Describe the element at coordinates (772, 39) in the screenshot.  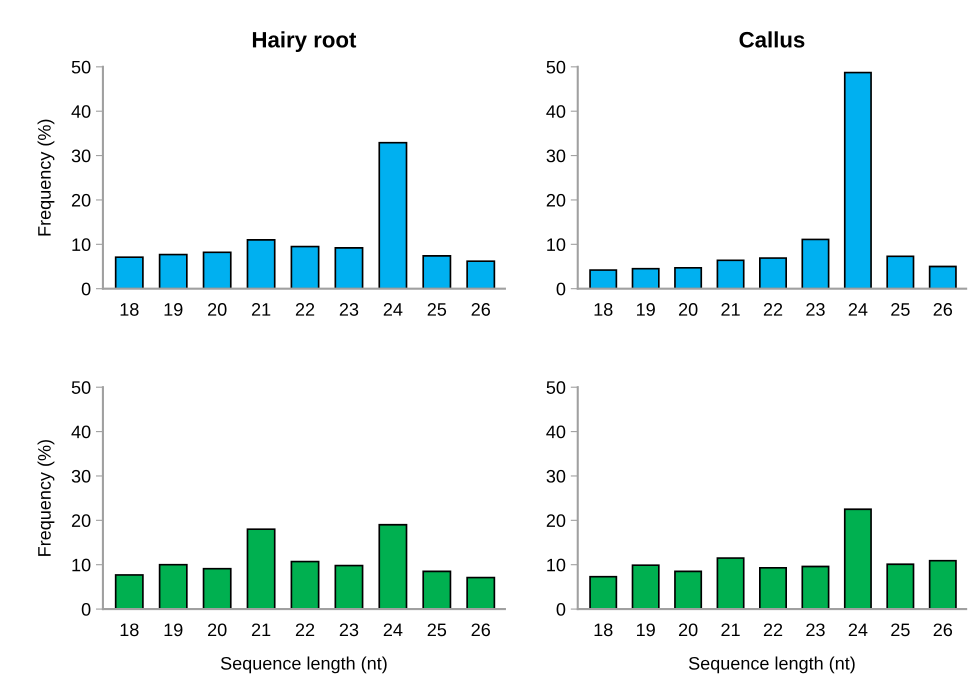
I see `chart-title: Callus` at that location.